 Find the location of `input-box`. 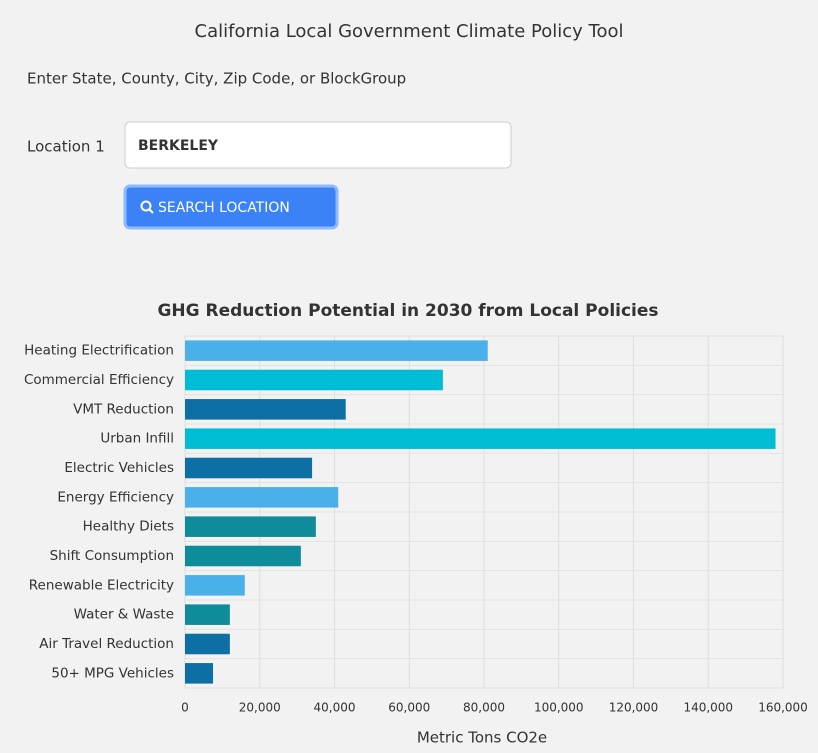

input-box is located at coordinates (318, 145).